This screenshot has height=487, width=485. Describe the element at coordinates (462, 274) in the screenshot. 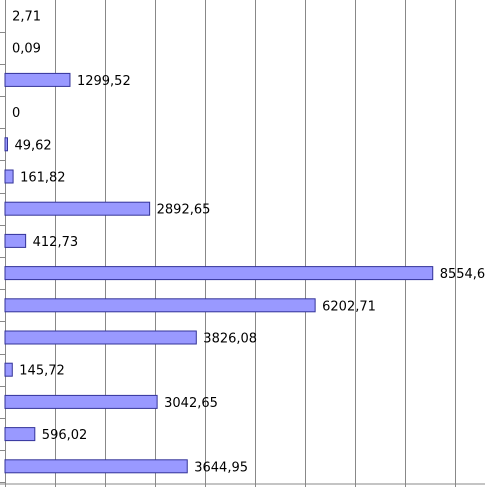

I see `data-label: 8554,68` at that location.